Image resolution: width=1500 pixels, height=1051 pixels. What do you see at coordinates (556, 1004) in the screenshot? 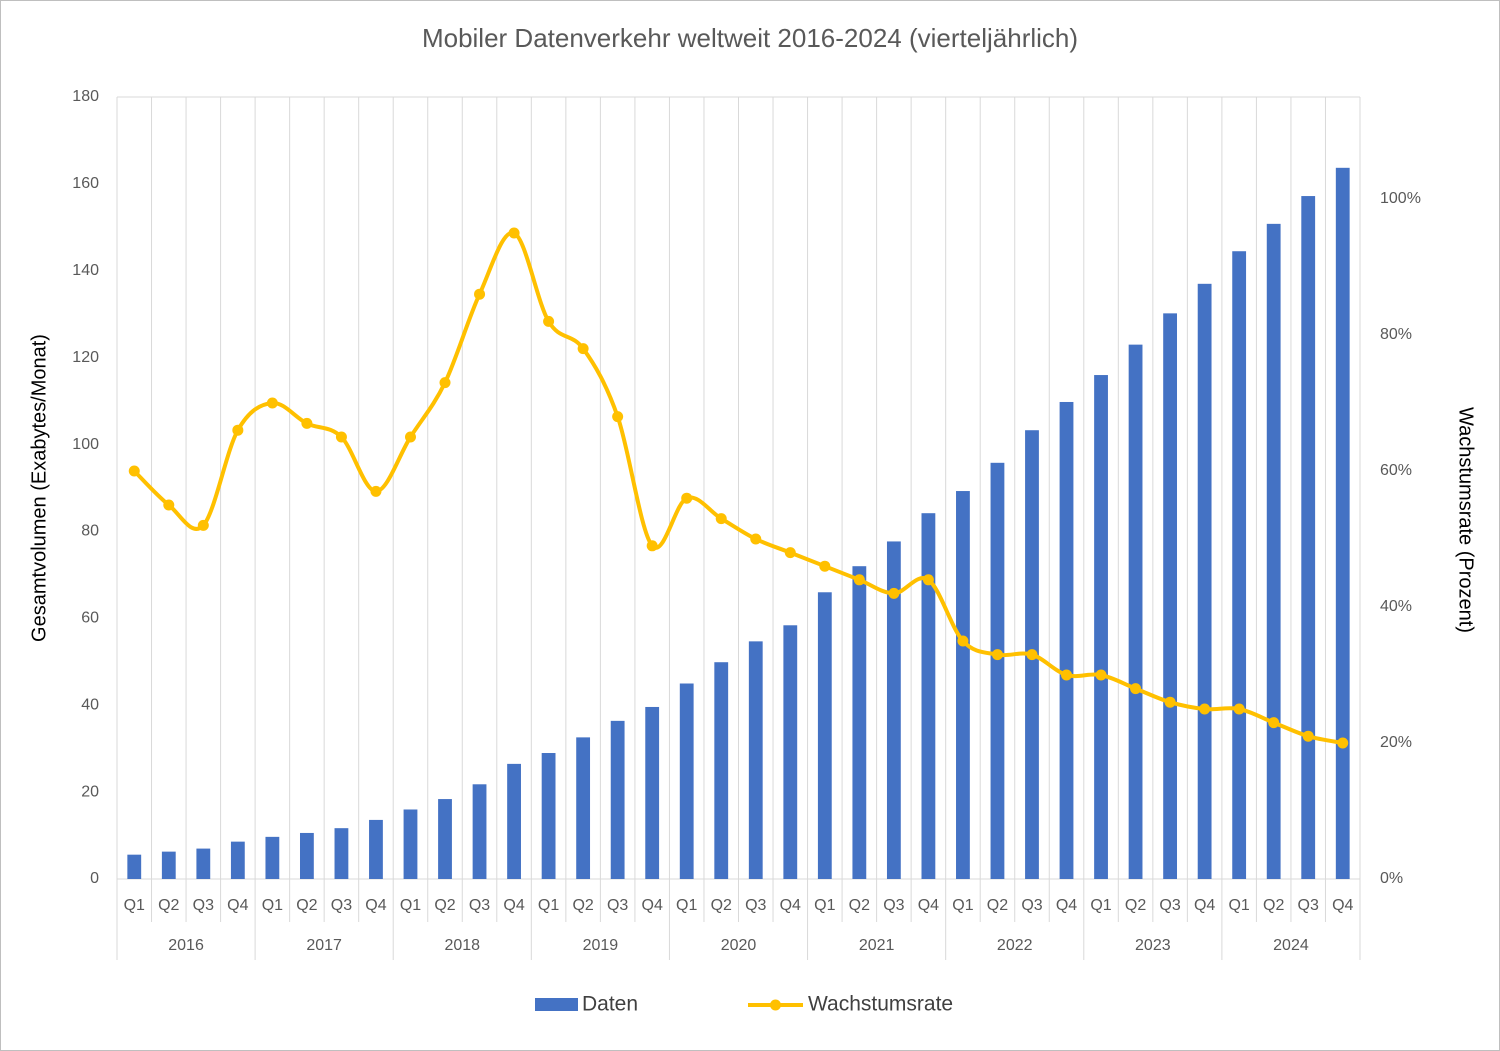
I see `legend-swatch` at bounding box center [556, 1004].